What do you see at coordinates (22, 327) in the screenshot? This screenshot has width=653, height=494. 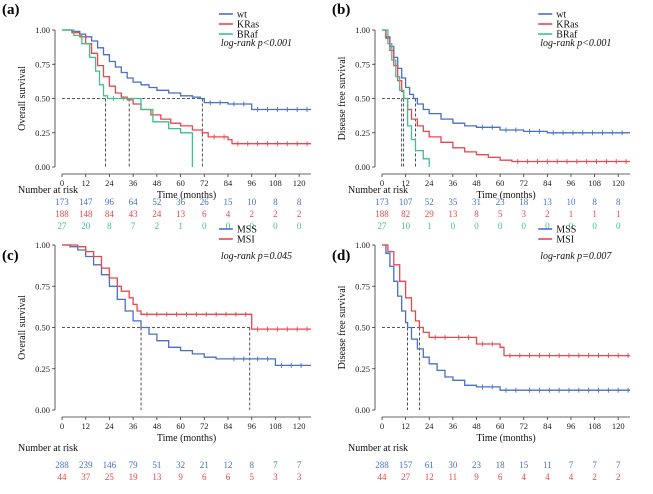 I see `y-axis-label: Overall survival` at bounding box center [22, 327].